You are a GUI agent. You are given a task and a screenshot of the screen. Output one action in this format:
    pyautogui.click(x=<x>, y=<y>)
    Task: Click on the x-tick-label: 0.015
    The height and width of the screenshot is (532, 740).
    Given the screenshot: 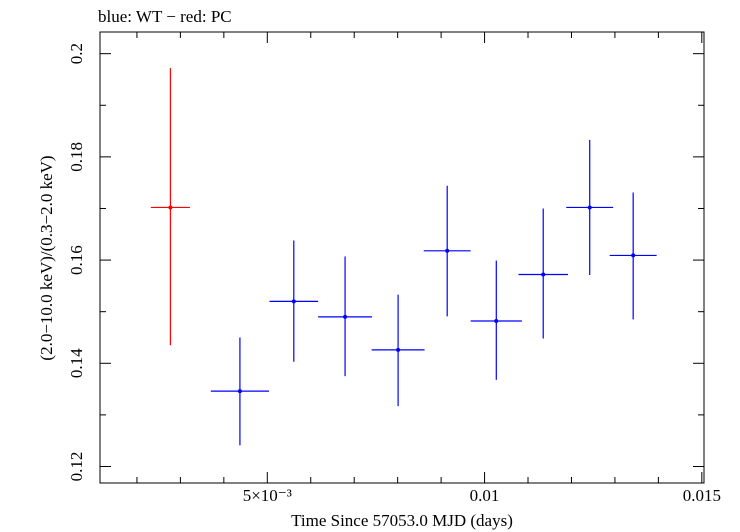 What is the action you would take?
    pyautogui.click(x=702, y=495)
    